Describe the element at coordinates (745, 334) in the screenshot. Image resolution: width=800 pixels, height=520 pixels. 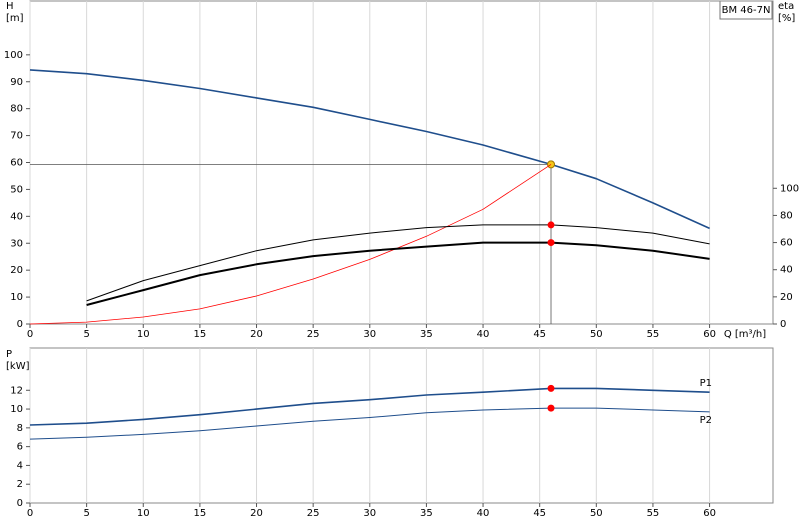
I see `x-label: Q [m³/h]` at that location.